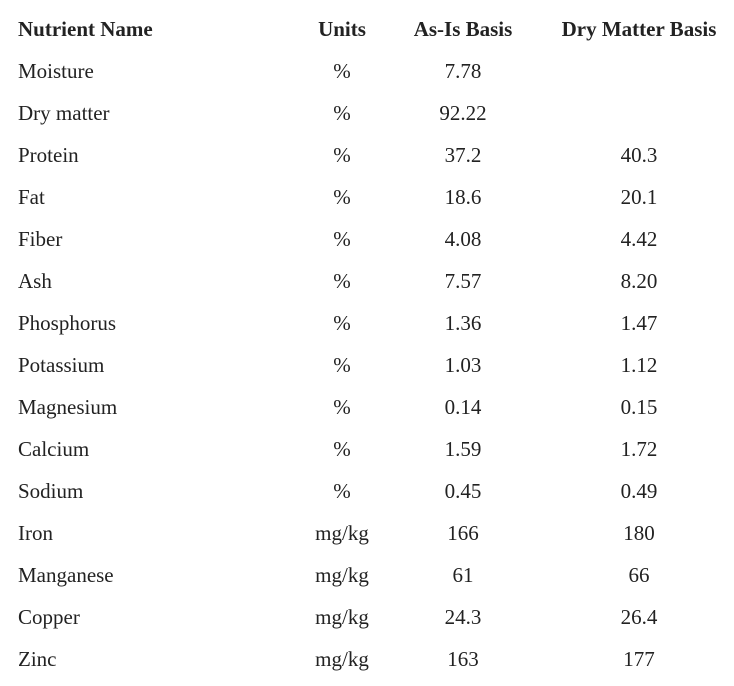 Image resolution: width=734 pixels, height=686 pixels. What do you see at coordinates (639, 449) in the screenshot?
I see `dry-matter-value: 1.72` at bounding box center [639, 449].